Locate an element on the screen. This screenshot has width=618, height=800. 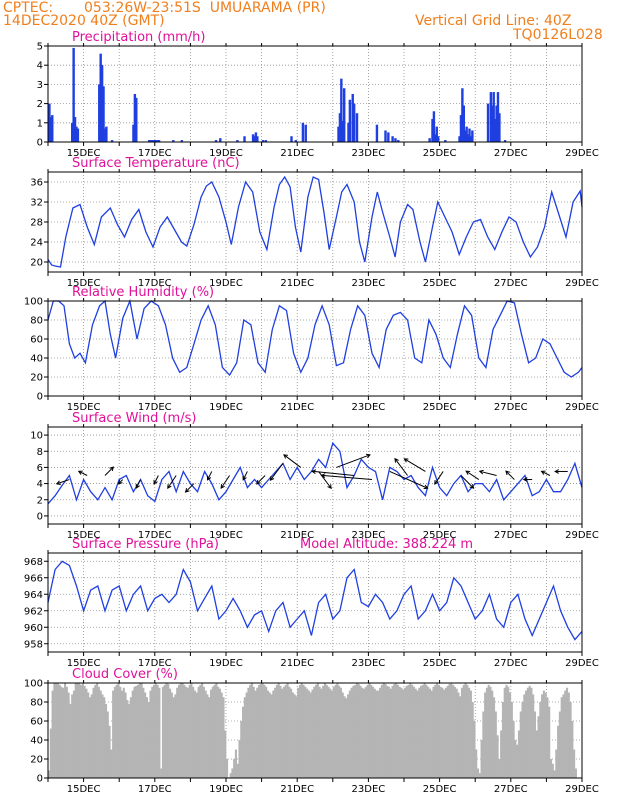
temp-x-tick-label: 23DEC is located at coordinates (369, 283).